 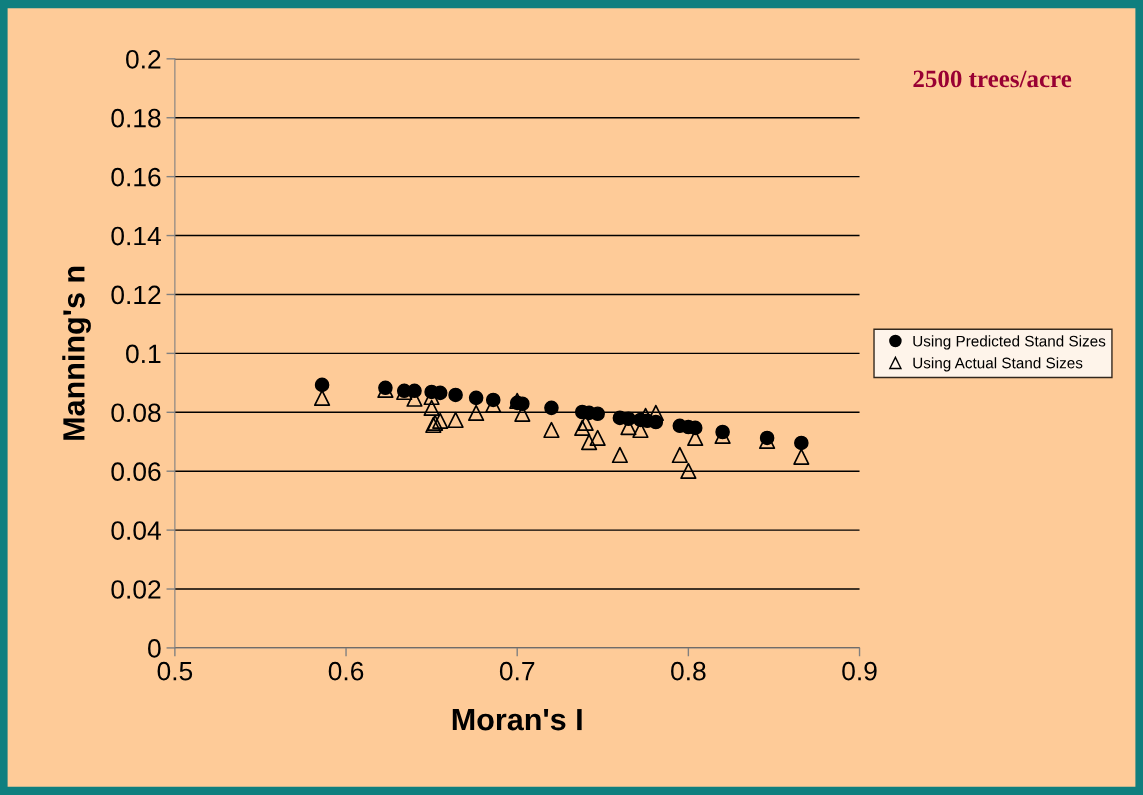 What do you see at coordinates (136, 589) in the screenshot?
I see `y-tick-label: 0.02` at bounding box center [136, 589].